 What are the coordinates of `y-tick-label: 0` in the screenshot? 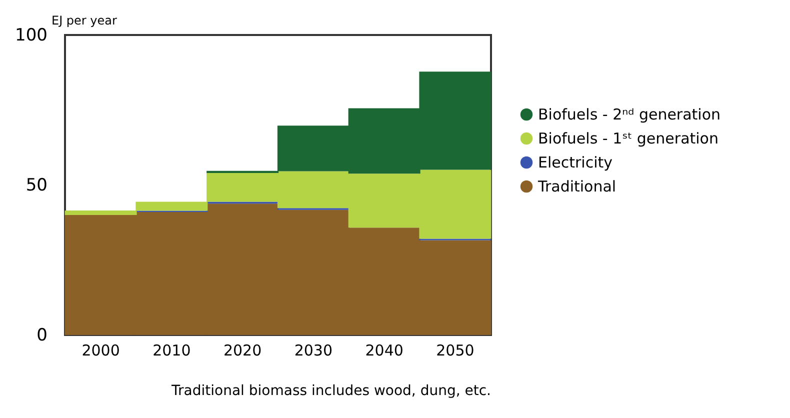 It's located at (42, 336).